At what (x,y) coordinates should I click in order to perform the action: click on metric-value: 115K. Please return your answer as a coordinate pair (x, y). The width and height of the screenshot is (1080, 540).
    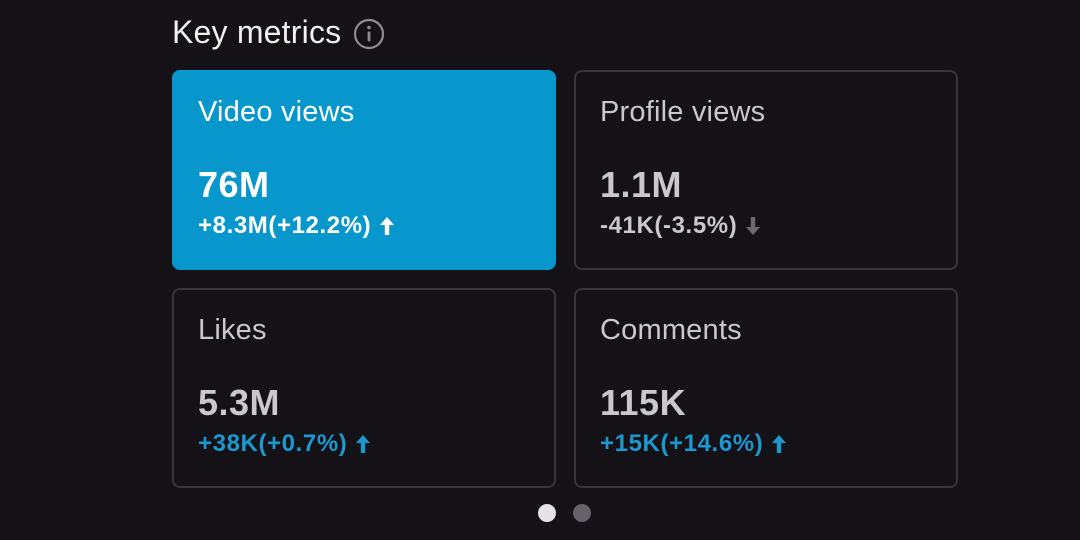
    Looking at the image, I should click on (643, 402).